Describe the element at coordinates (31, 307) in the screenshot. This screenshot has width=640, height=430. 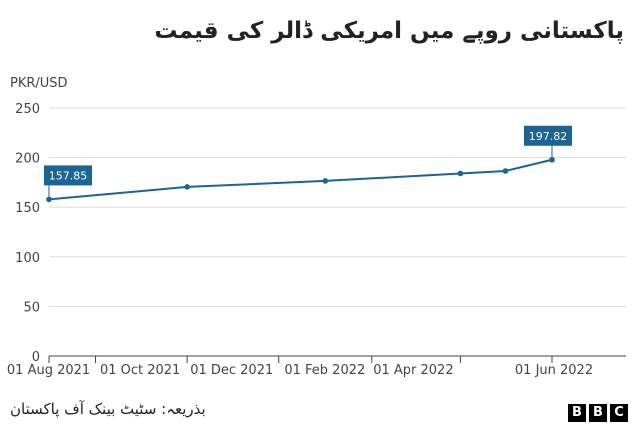
I see `y-tick-label: 50` at that location.